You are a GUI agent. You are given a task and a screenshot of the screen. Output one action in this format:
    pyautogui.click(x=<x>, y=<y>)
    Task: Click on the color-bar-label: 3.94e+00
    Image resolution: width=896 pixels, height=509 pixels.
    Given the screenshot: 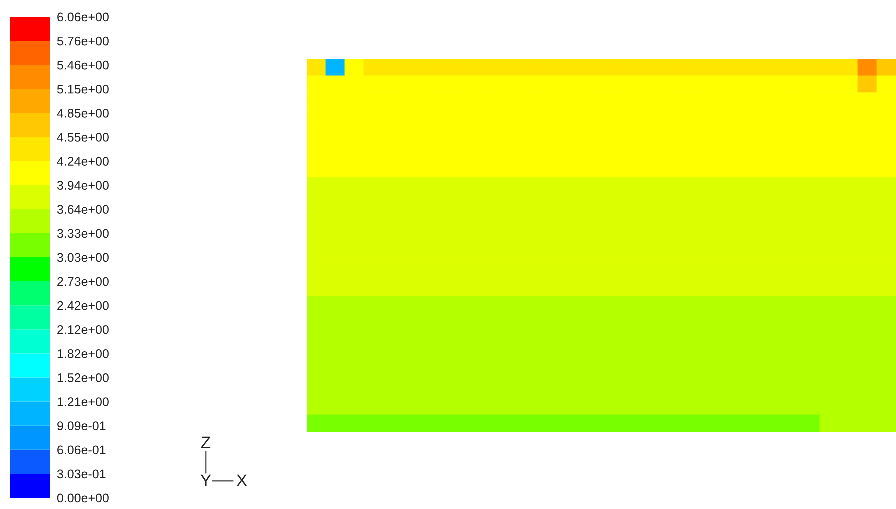 What is the action you would take?
    pyautogui.click(x=83, y=185)
    